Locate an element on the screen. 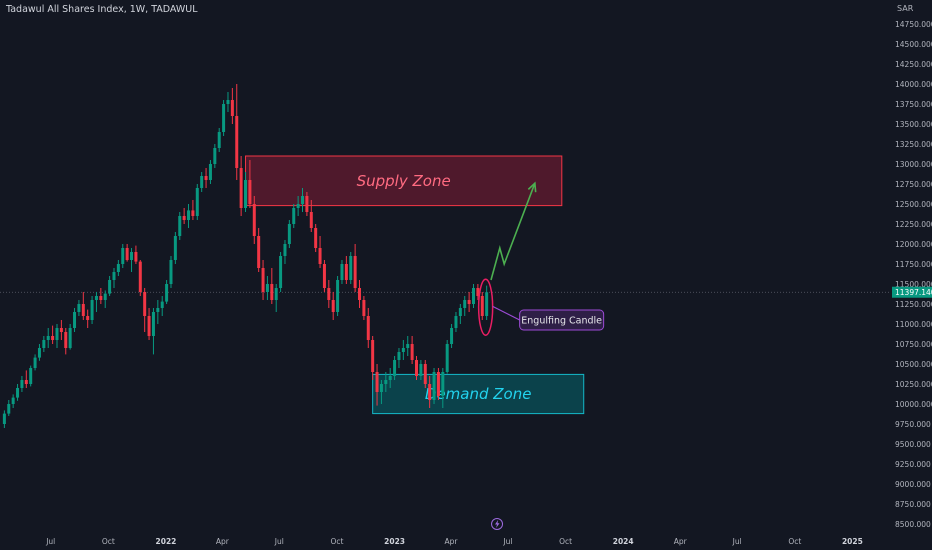  y-tick-label: 8750.000 is located at coordinates (913, 504).